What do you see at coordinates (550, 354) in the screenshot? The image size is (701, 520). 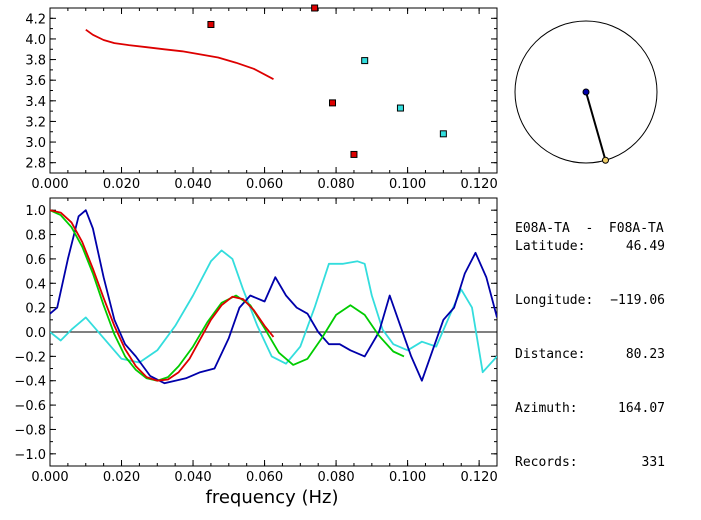 I see `info-label: Distance:` at bounding box center [550, 354].